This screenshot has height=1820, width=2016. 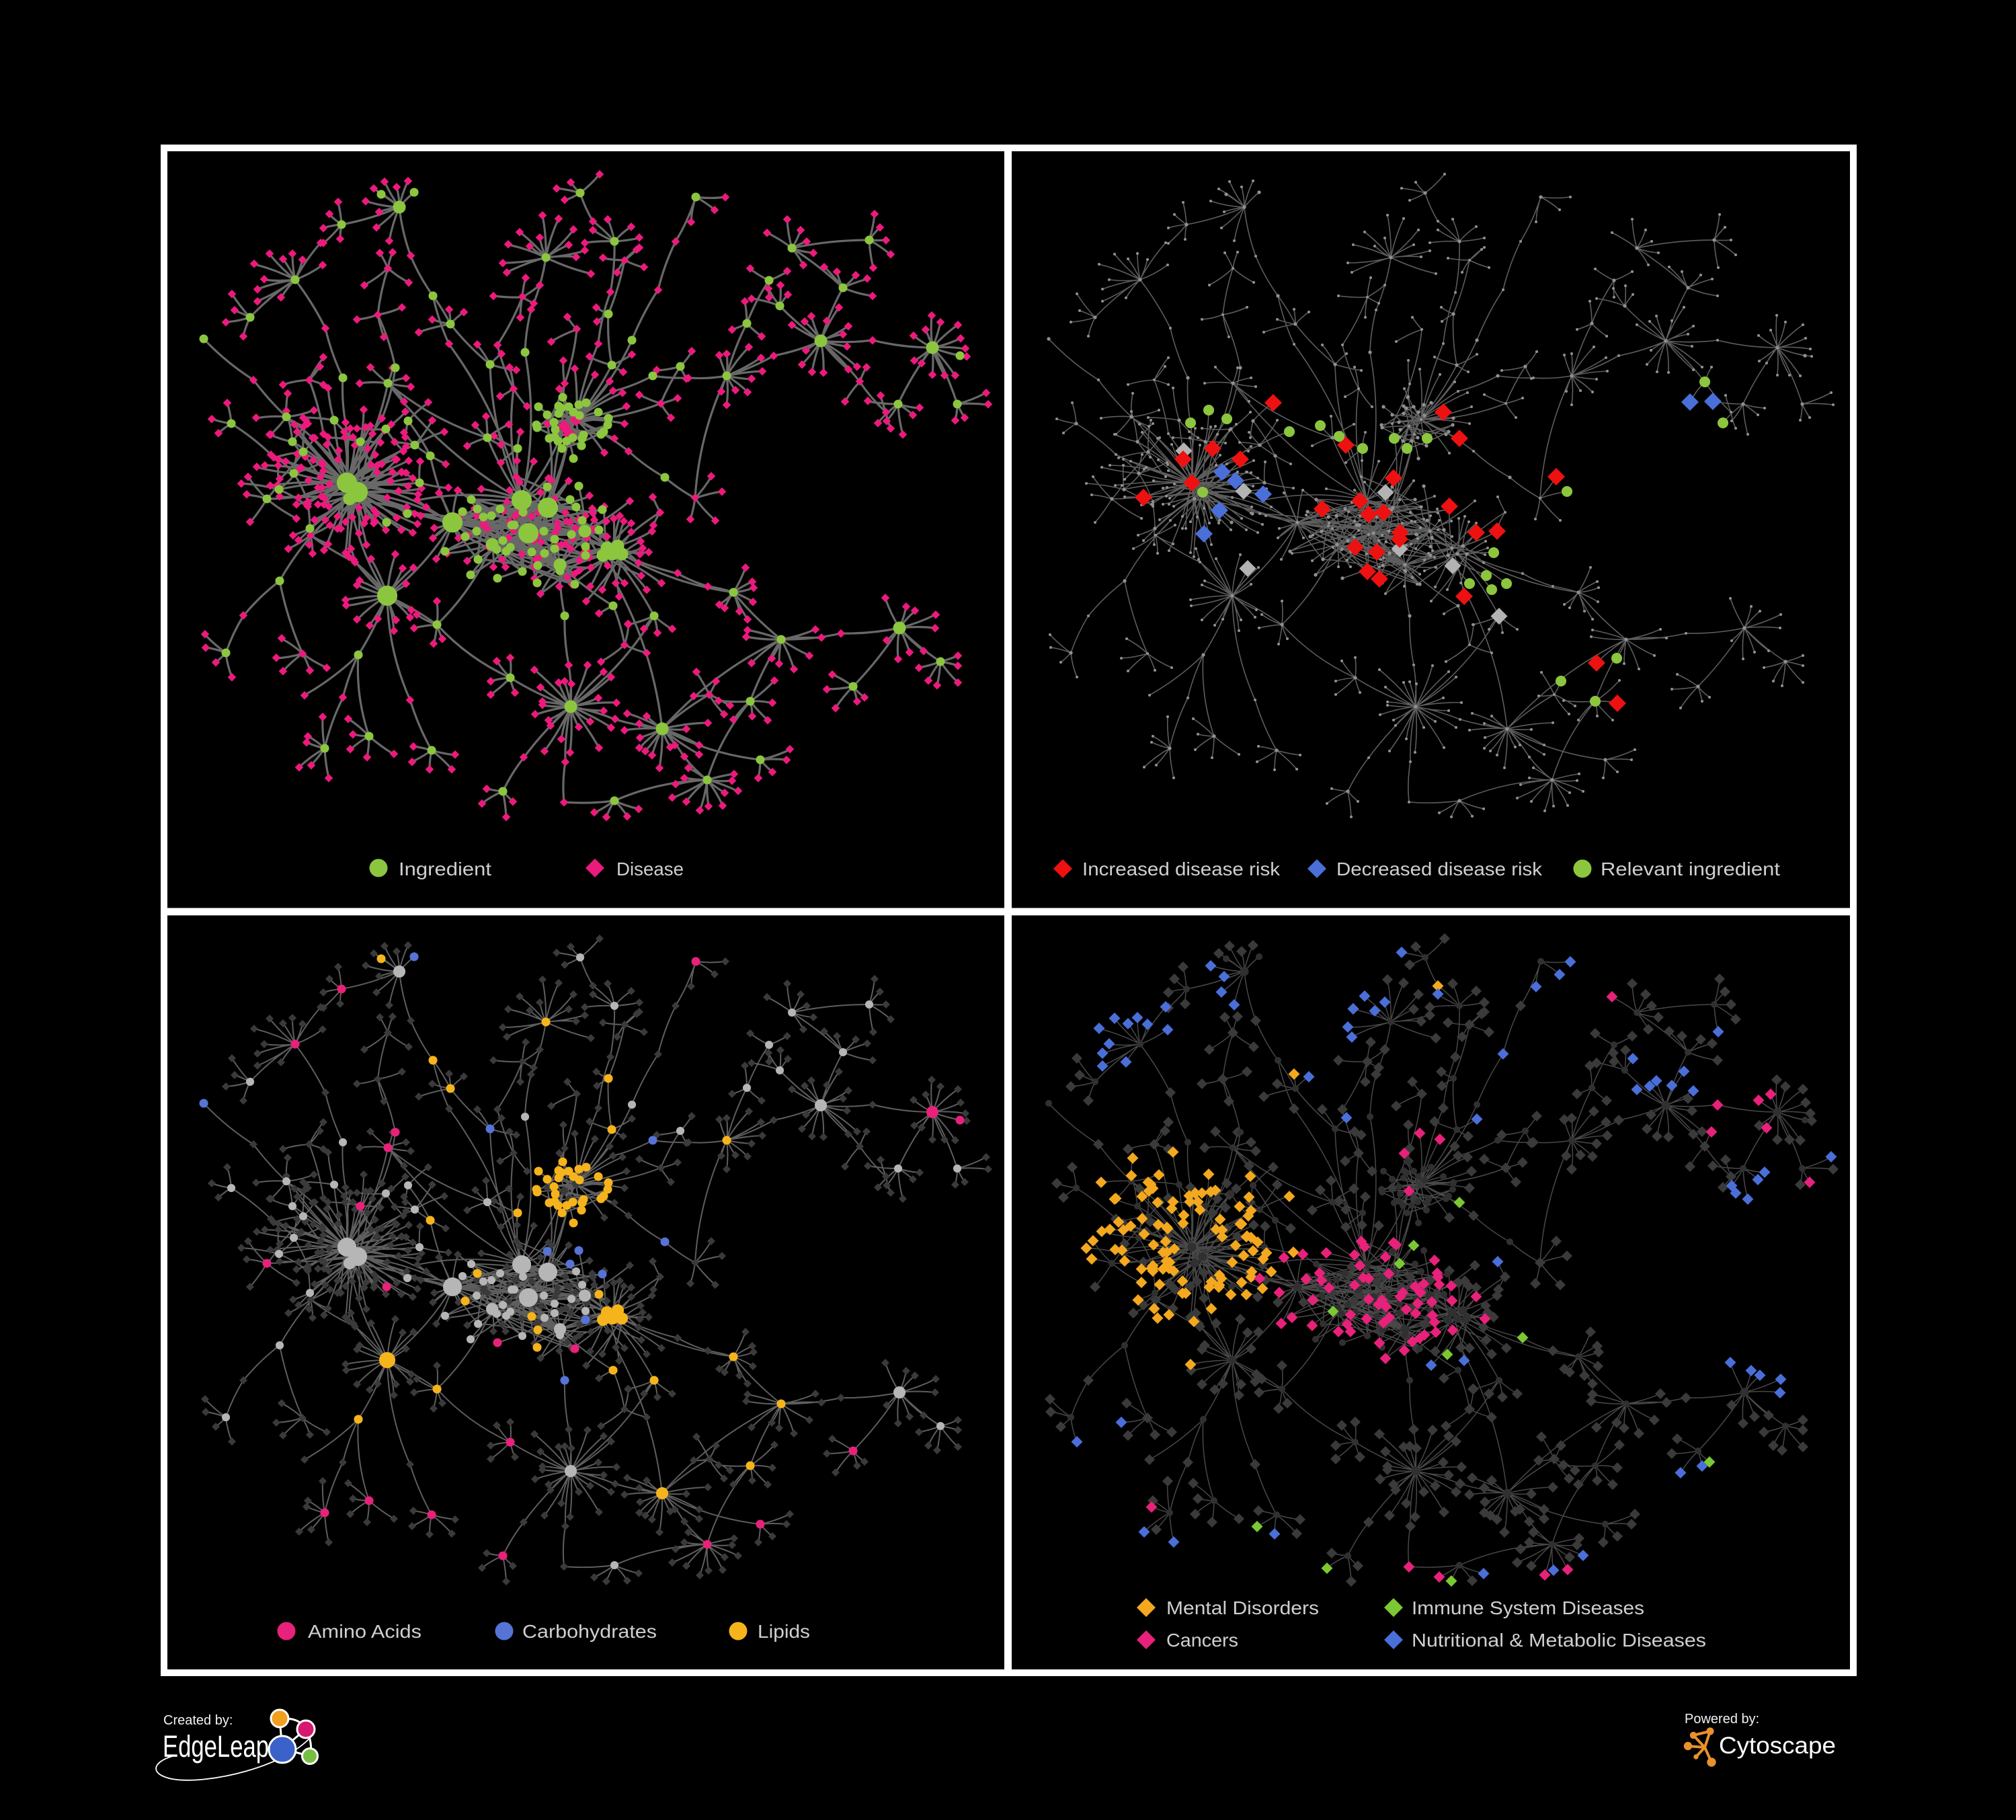 What do you see at coordinates (1722, 1719) in the screenshot?
I see `svg-text: Powered by:` at bounding box center [1722, 1719].